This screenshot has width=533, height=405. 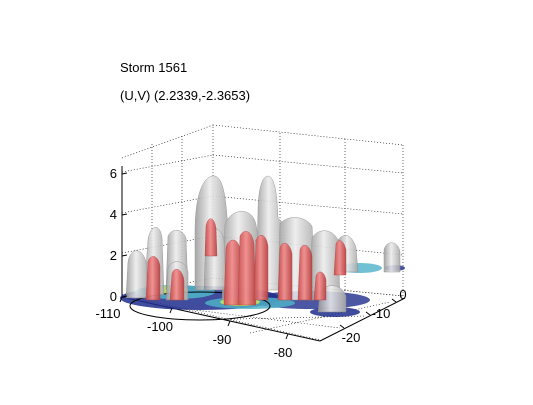 I want to click on y-tick-label: 0, so click(x=402, y=294).